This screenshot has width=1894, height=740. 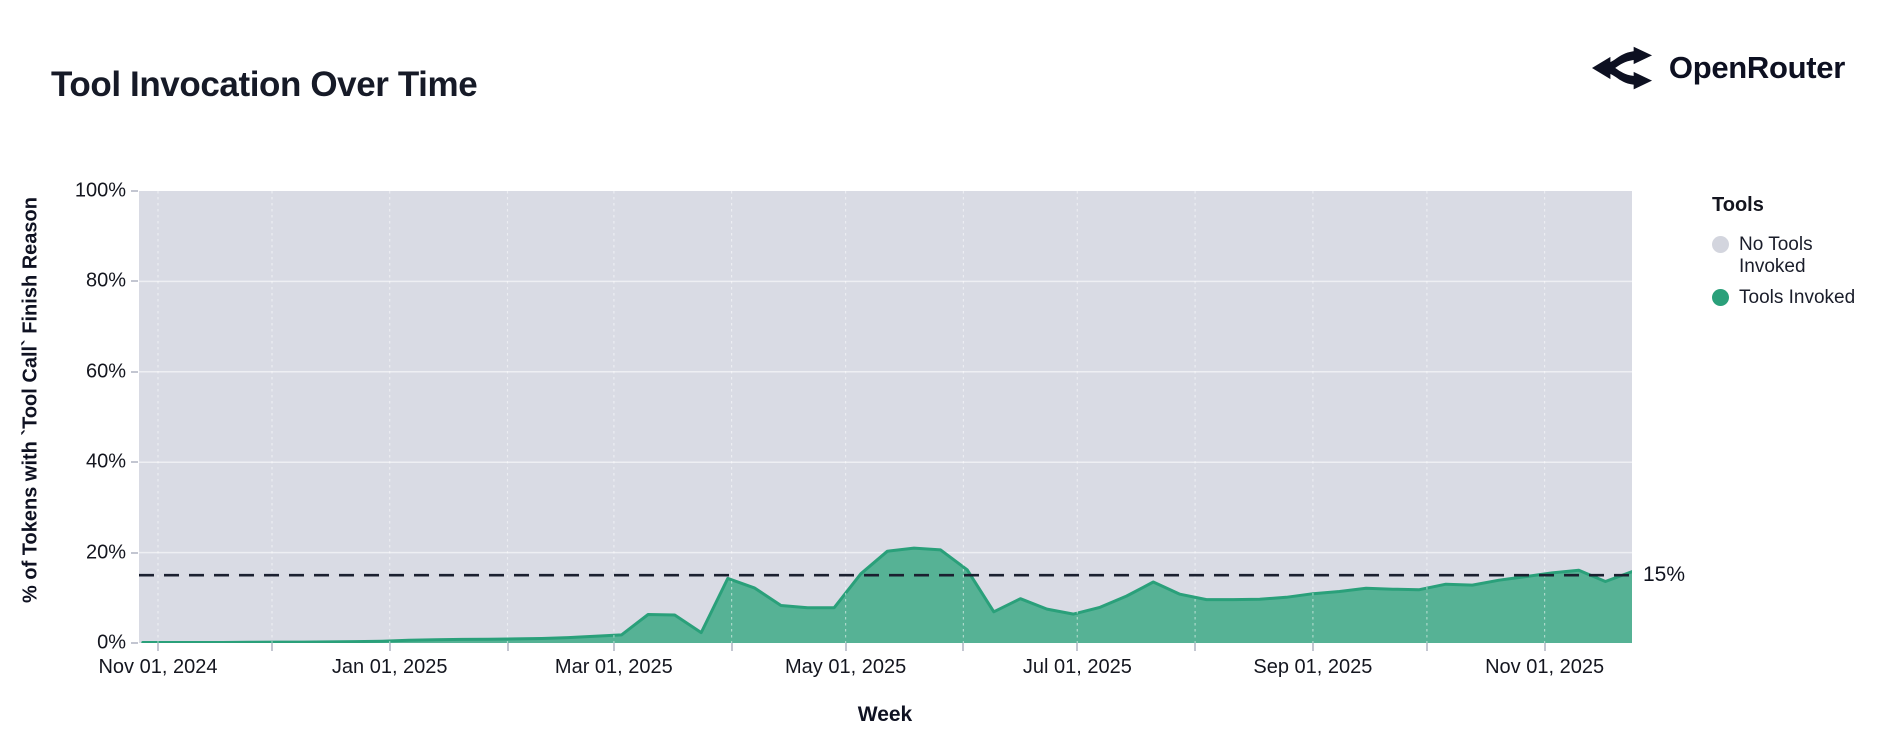 What do you see at coordinates (1756, 67) in the screenshot?
I see `brand-name: OpenRouter` at bounding box center [1756, 67].